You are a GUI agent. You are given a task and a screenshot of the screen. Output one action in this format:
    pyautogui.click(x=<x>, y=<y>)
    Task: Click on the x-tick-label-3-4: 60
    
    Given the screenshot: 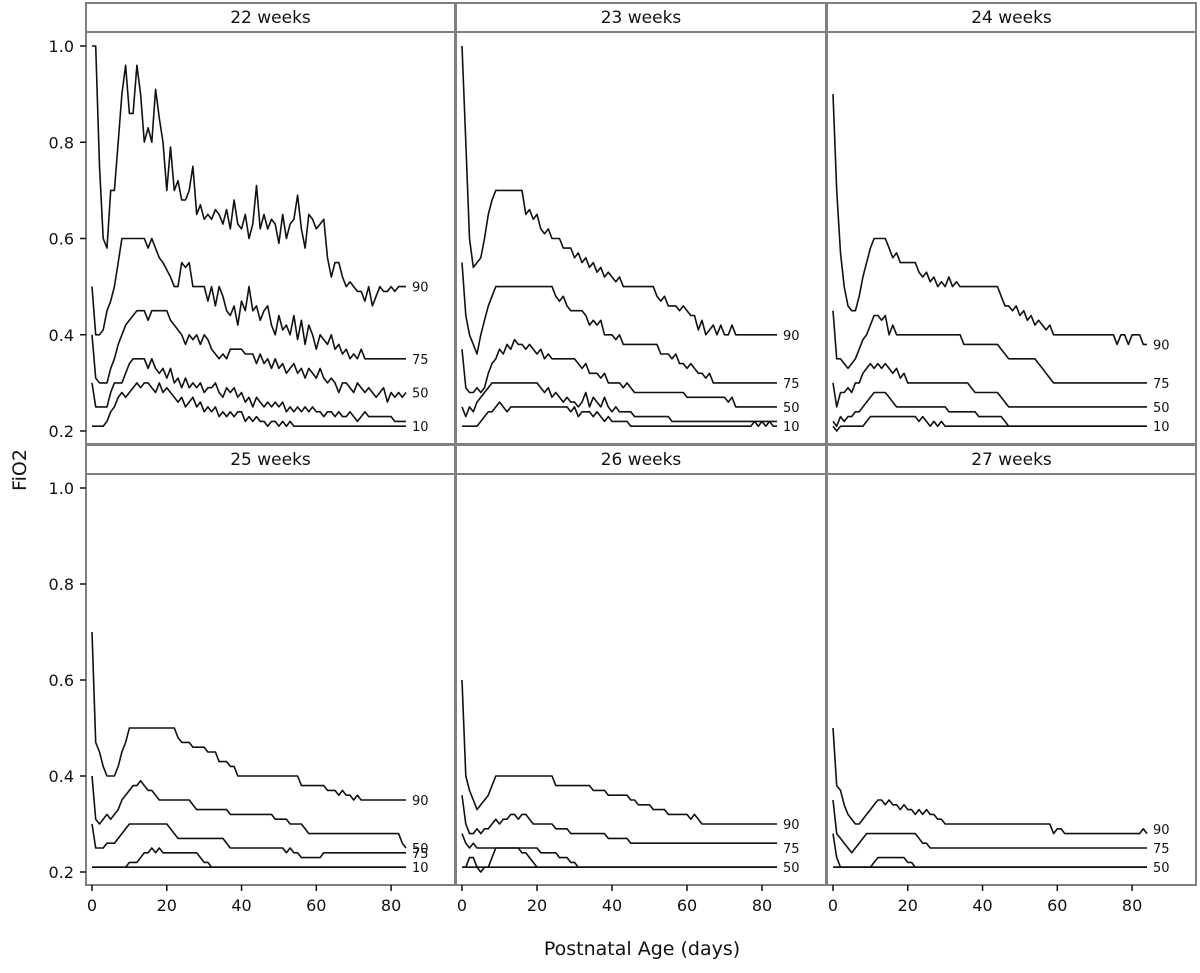 What is the action you would take?
    pyautogui.click(x=1057, y=905)
    